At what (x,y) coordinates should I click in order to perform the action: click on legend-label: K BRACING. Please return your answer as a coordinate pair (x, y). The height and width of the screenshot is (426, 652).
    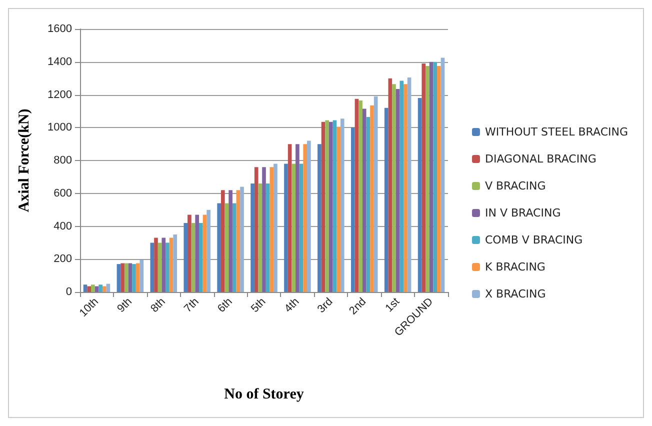
    Looking at the image, I should click on (515, 267).